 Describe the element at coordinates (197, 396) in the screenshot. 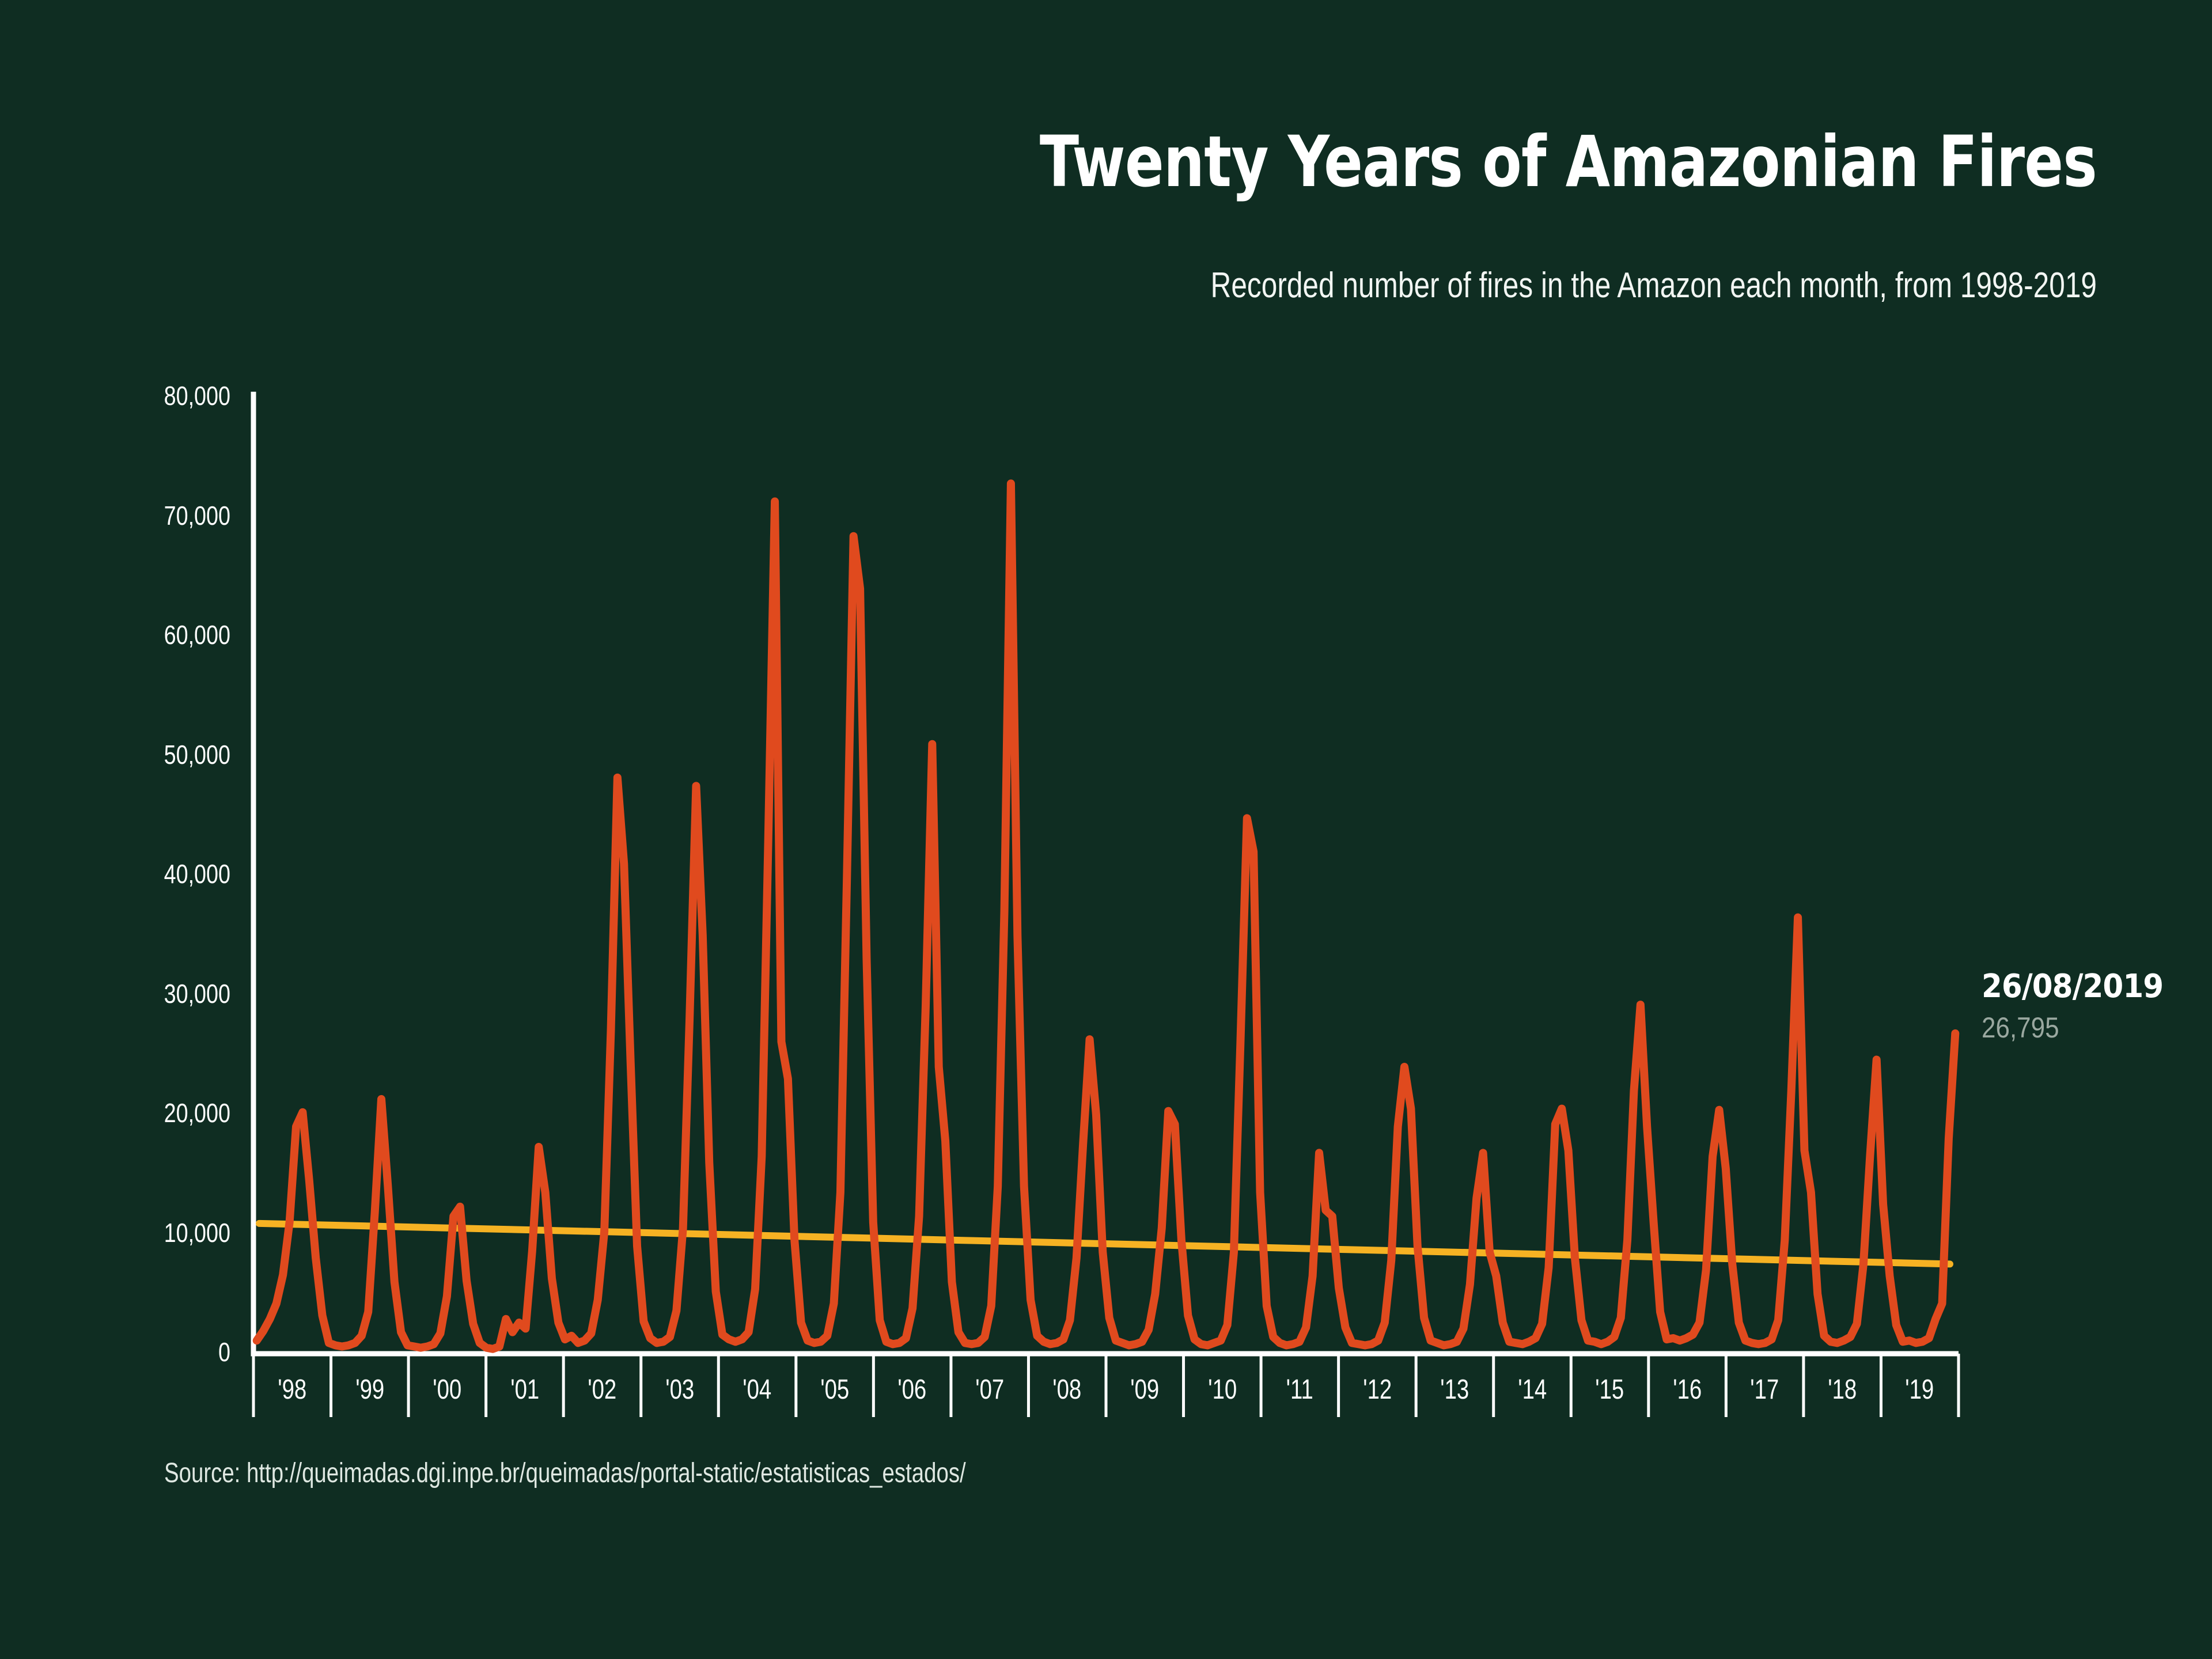

I see `y-axis-tick-label: 80,000` at that location.